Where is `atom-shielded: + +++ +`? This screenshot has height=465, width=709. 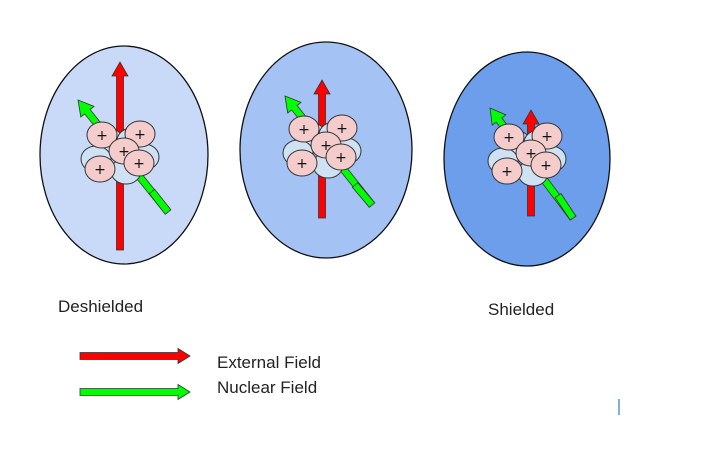
atom-shielded: + +++ + is located at coordinates (527, 159).